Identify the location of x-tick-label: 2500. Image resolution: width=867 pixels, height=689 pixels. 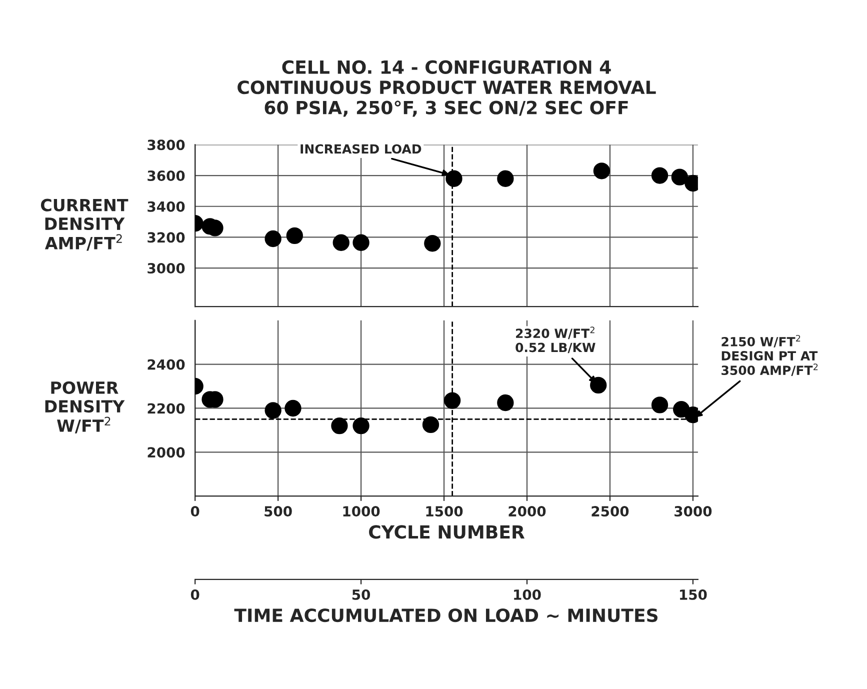
(610, 511).